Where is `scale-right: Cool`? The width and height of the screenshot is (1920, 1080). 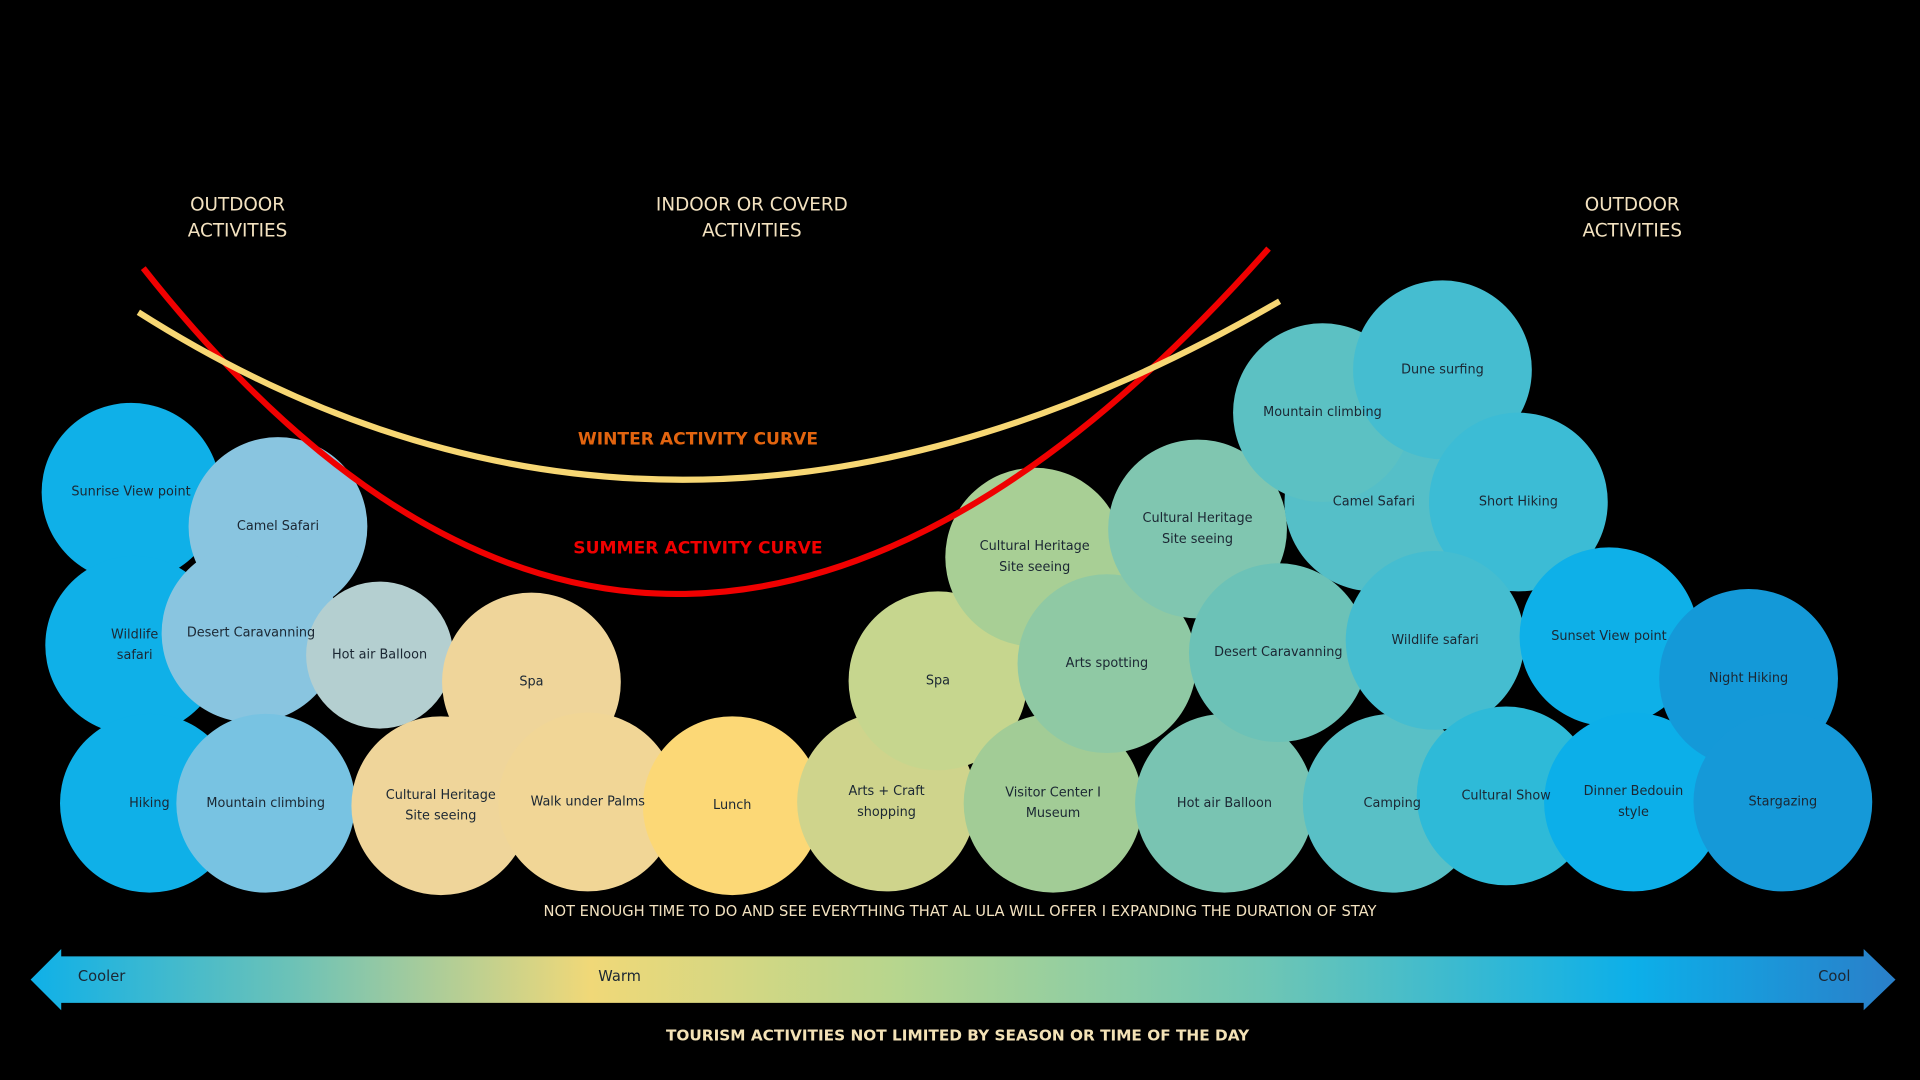 scale-right: Cool is located at coordinates (1834, 976).